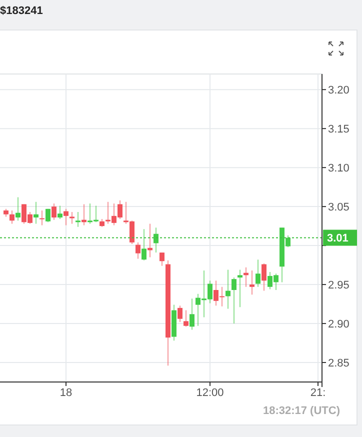  What do you see at coordinates (339, 168) in the screenshot?
I see `y-tick-label: 3.10` at bounding box center [339, 168].